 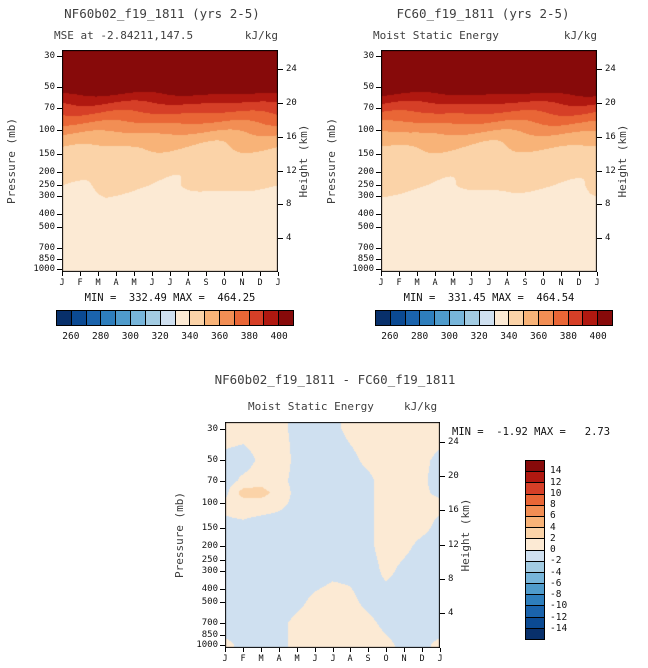 What do you see at coordinates (543, 283) in the screenshot?
I see `month-label: O` at bounding box center [543, 283].